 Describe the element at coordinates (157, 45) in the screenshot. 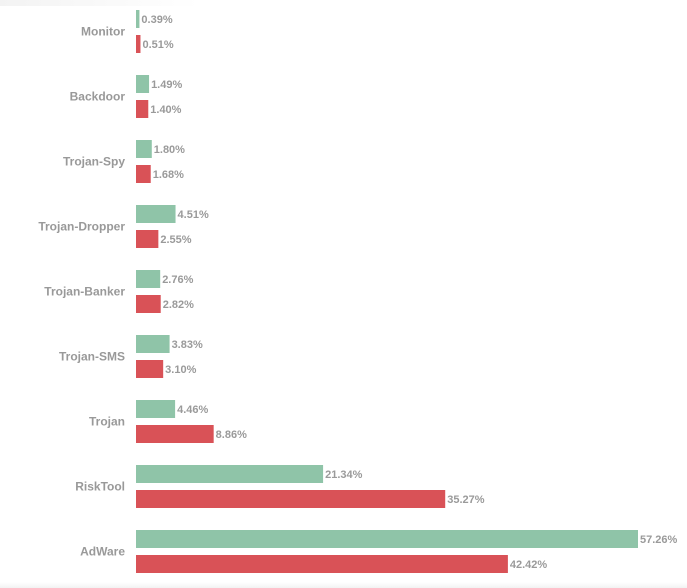

I see `data-label: 0.51%` at that location.